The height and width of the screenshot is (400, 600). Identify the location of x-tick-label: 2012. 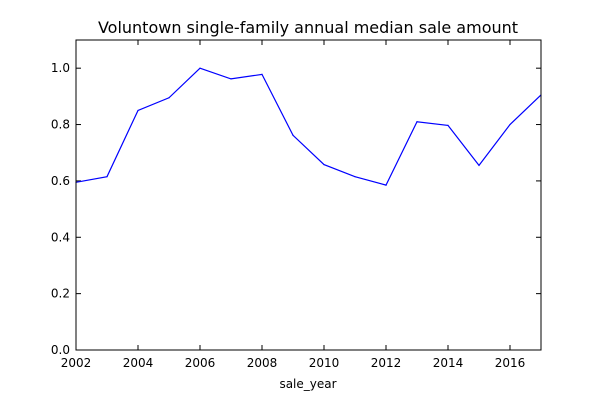
(386, 363).